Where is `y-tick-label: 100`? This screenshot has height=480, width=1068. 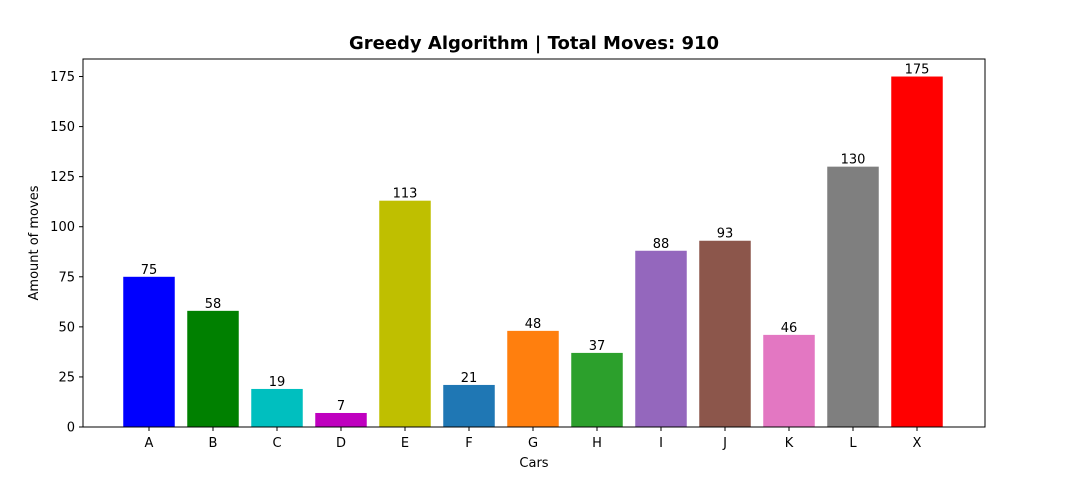
y-tick-label: 100 is located at coordinates (62, 227).